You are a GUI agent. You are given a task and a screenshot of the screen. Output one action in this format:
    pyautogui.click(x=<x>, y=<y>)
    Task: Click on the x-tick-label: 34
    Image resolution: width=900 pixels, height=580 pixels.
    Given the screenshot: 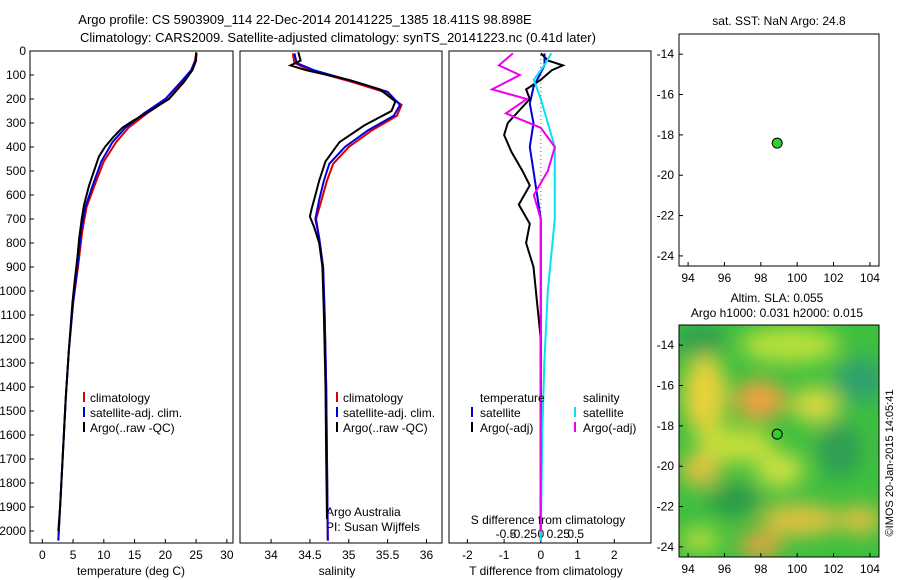 What is the action you would take?
    pyautogui.click(x=271, y=555)
    